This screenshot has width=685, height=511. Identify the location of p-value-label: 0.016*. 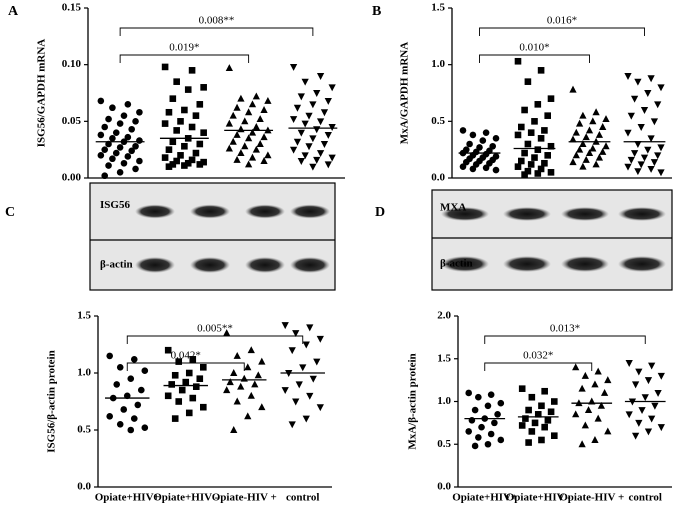
(562, 21).